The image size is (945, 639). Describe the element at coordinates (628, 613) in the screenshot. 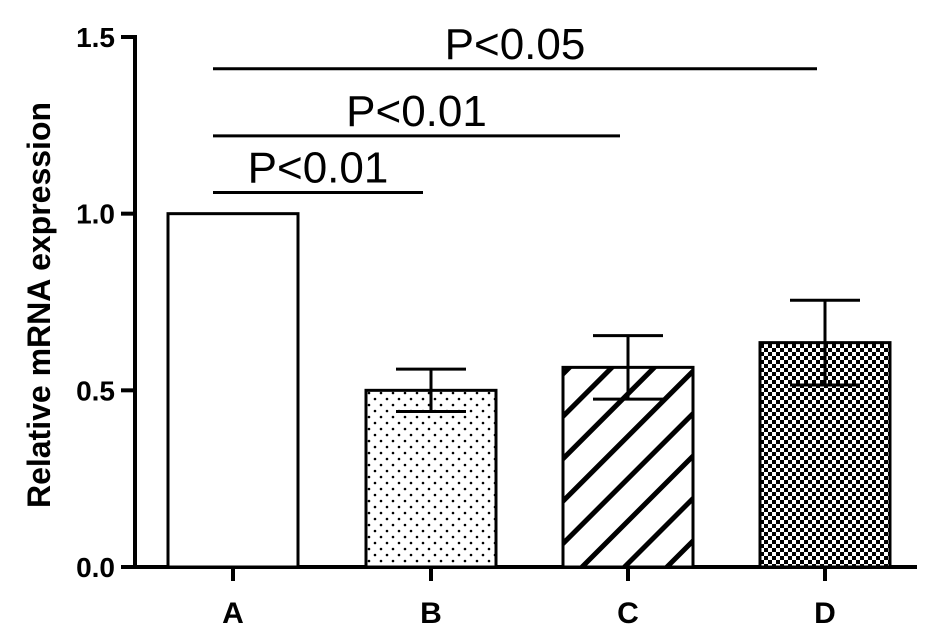

I see `x-tick-label-C: C` at that location.